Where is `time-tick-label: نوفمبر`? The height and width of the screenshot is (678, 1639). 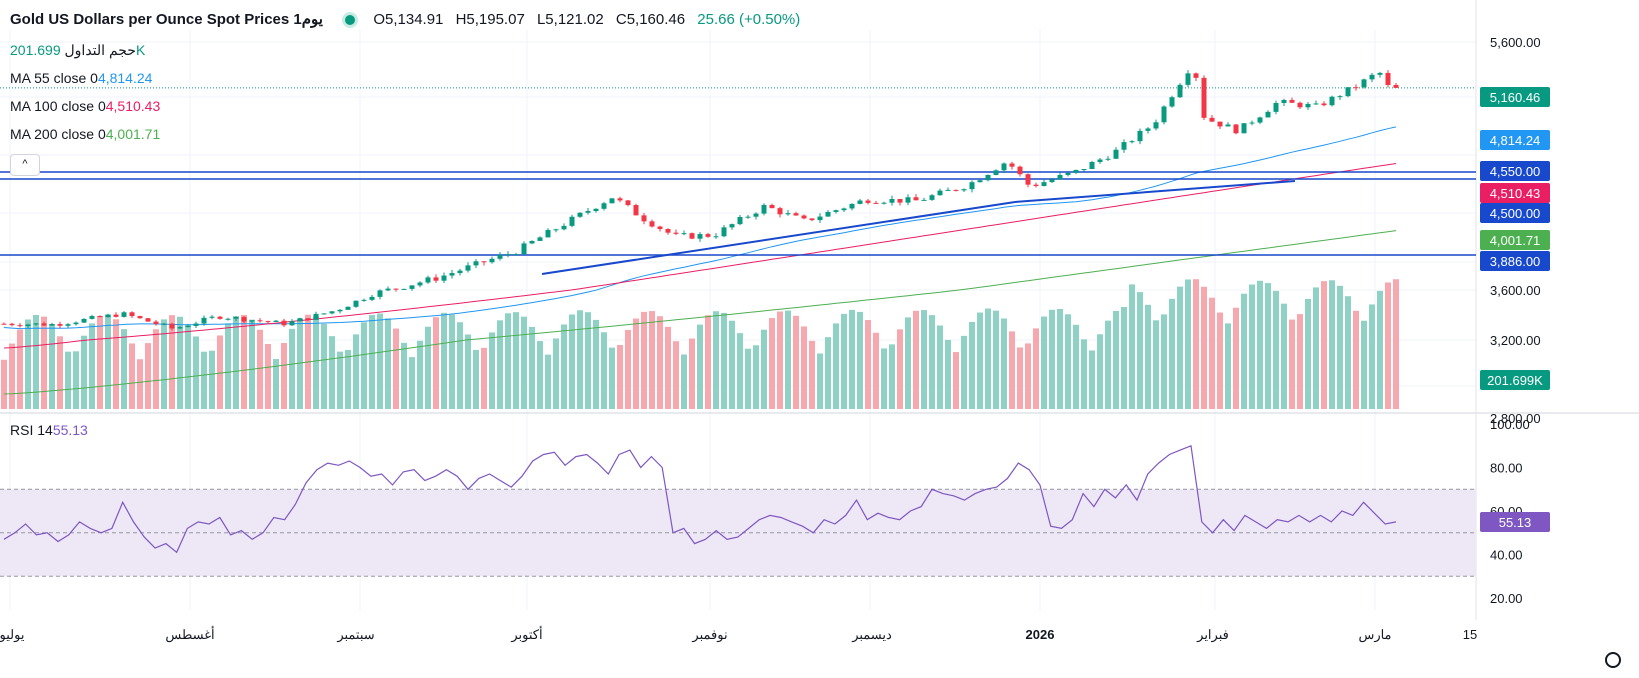
time-tick-label: نوفمبر is located at coordinates (709, 635).